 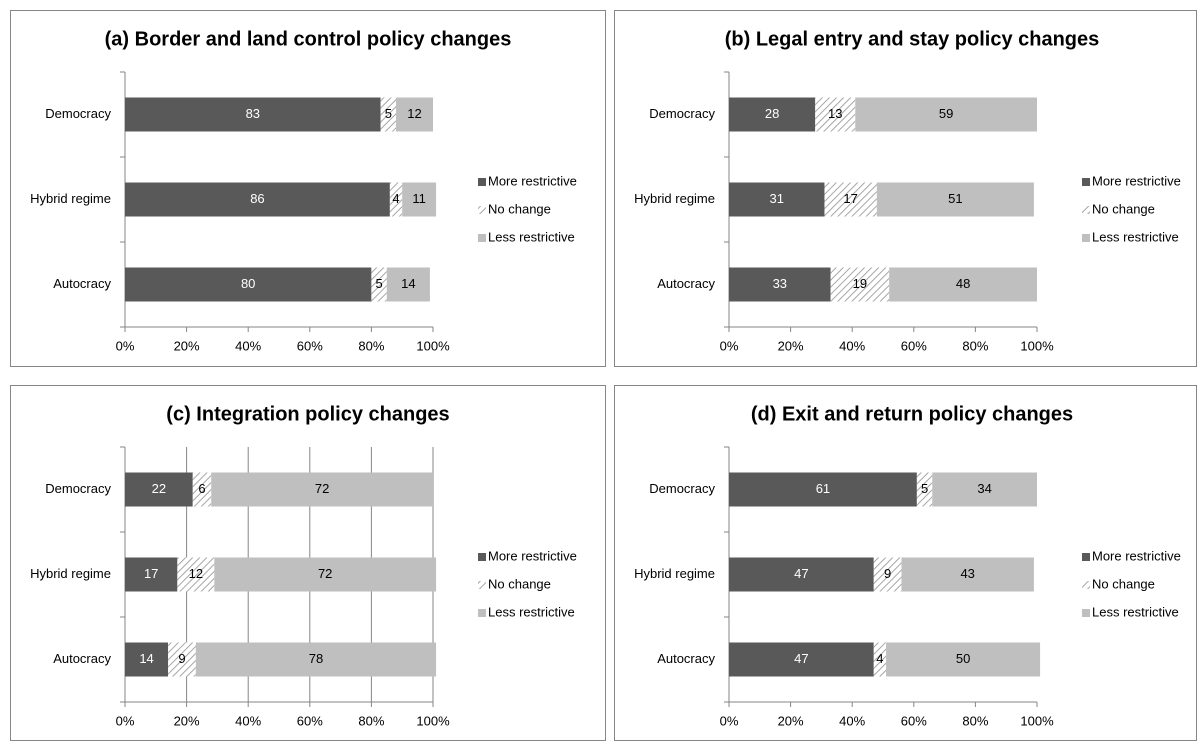 I want to click on chart-title: (b) Legal entry and stay policy changes, so click(x=912, y=39).